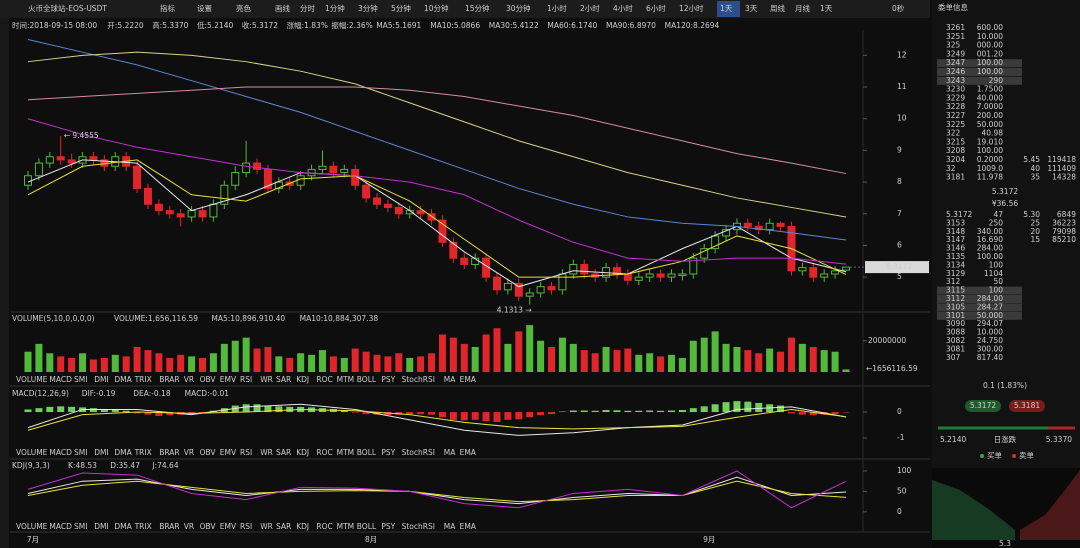 This screenshot has height=548, width=1080. Describe the element at coordinates (368, 8) in the screenshot. I see `interval-button: 3分钟` at that location.